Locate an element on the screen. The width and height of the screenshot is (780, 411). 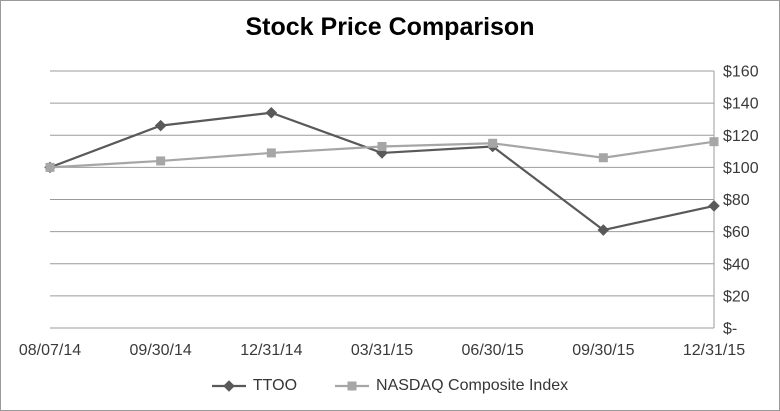
legend-item-nasdaq-composite-index: NASDAQ Composite Index is located at coordinates (451, 386).